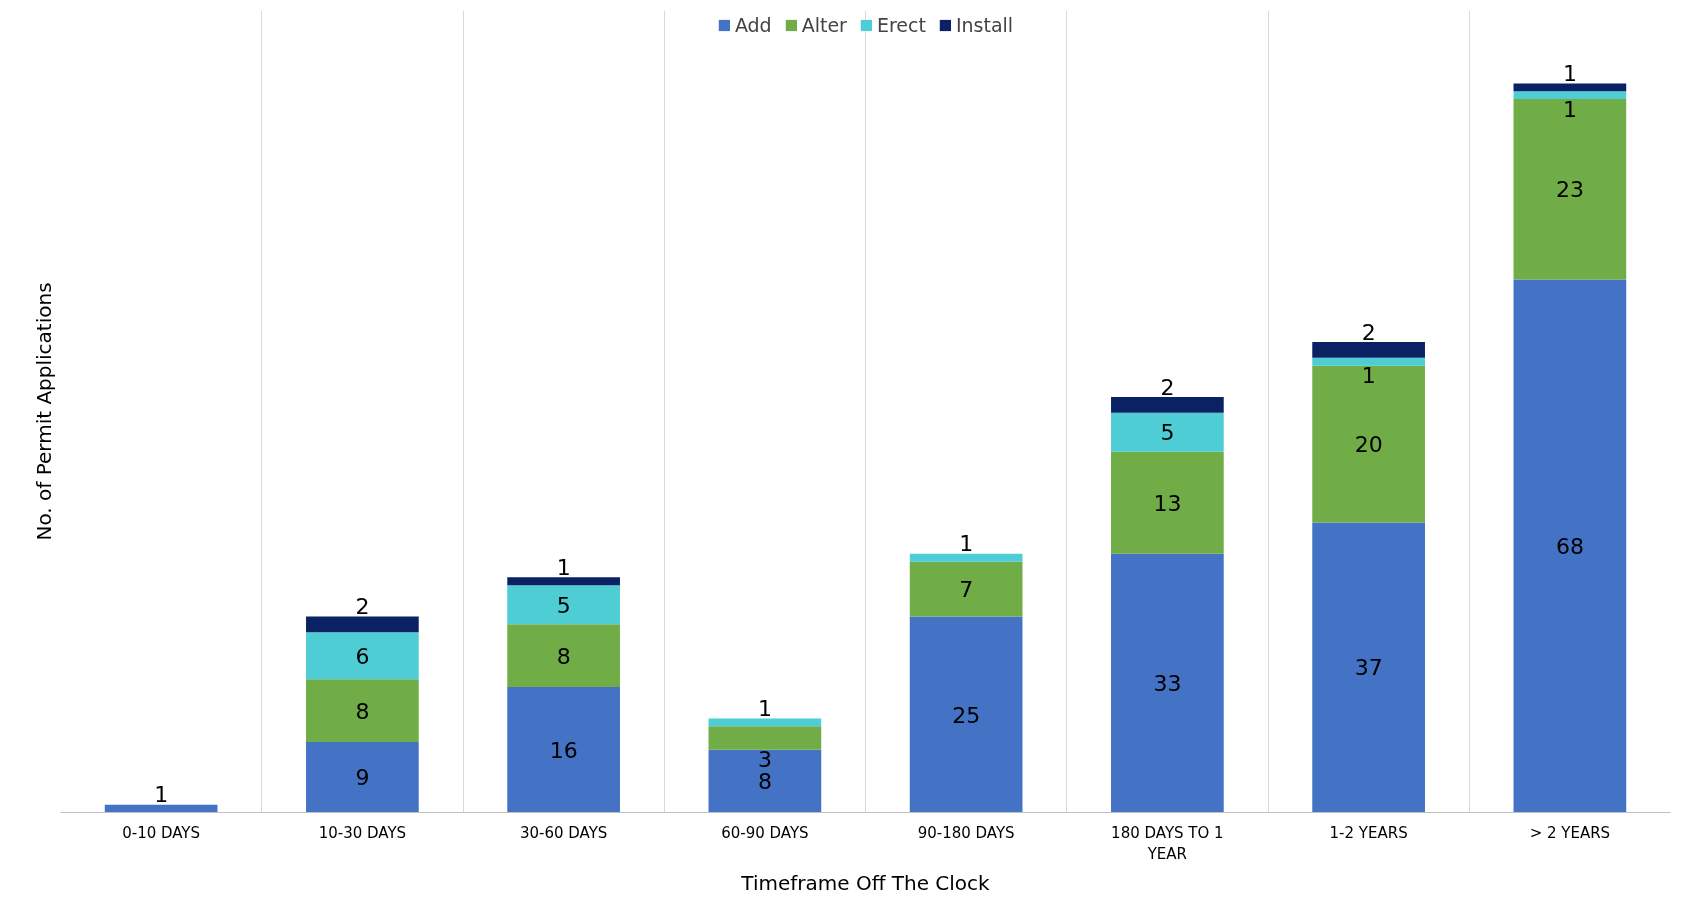 This screenshot has width=1696, height=904. Describe the element at coordinates (1167, 843) in the screenshot. I see `x-tick-label: 180 DAYS TO 1 YEAR` at that location.